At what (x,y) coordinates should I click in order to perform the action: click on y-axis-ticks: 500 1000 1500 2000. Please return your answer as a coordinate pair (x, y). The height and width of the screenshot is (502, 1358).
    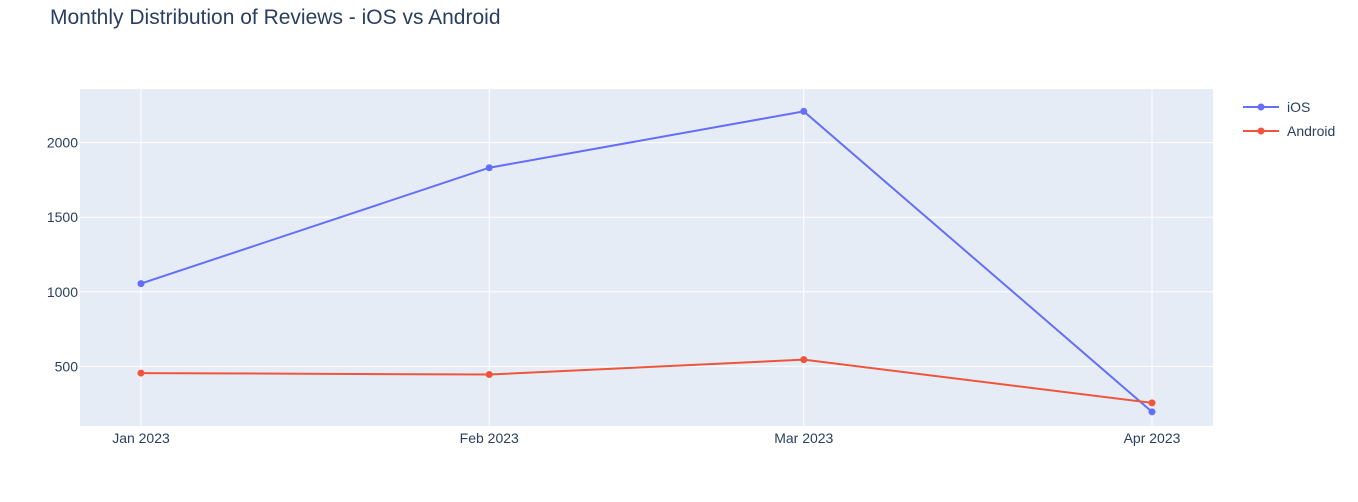
    Looking at the image, I should click on (62, 255).